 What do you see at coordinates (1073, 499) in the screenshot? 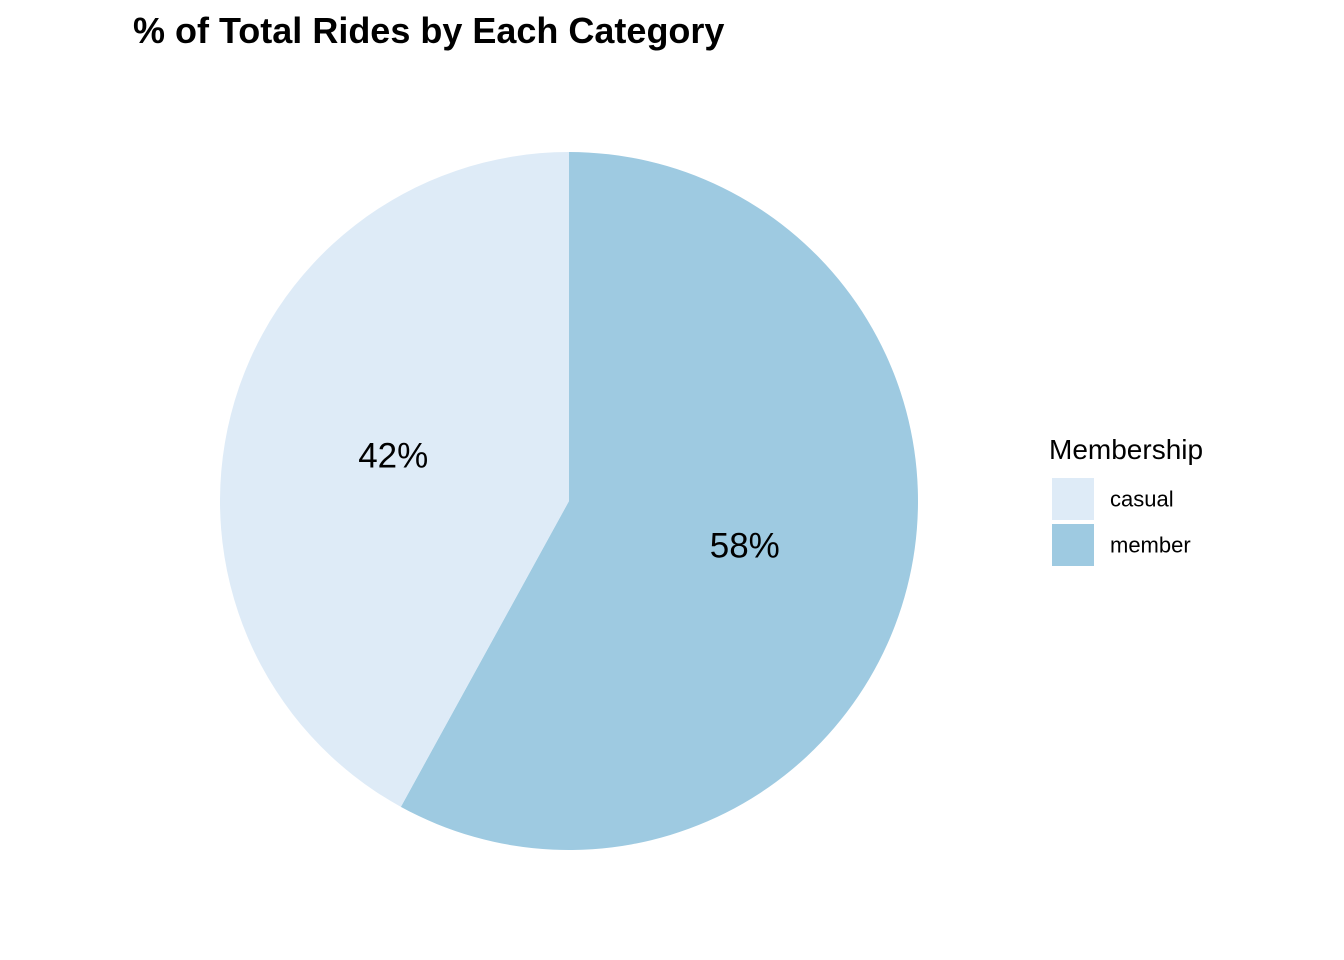
I see `legend-swatch-casual` at bounding box center [1073, 499].